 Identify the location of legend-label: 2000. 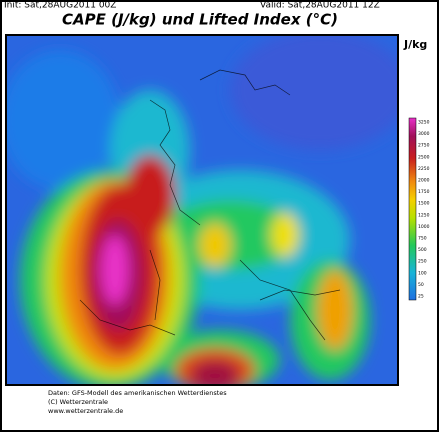
(424, 181).